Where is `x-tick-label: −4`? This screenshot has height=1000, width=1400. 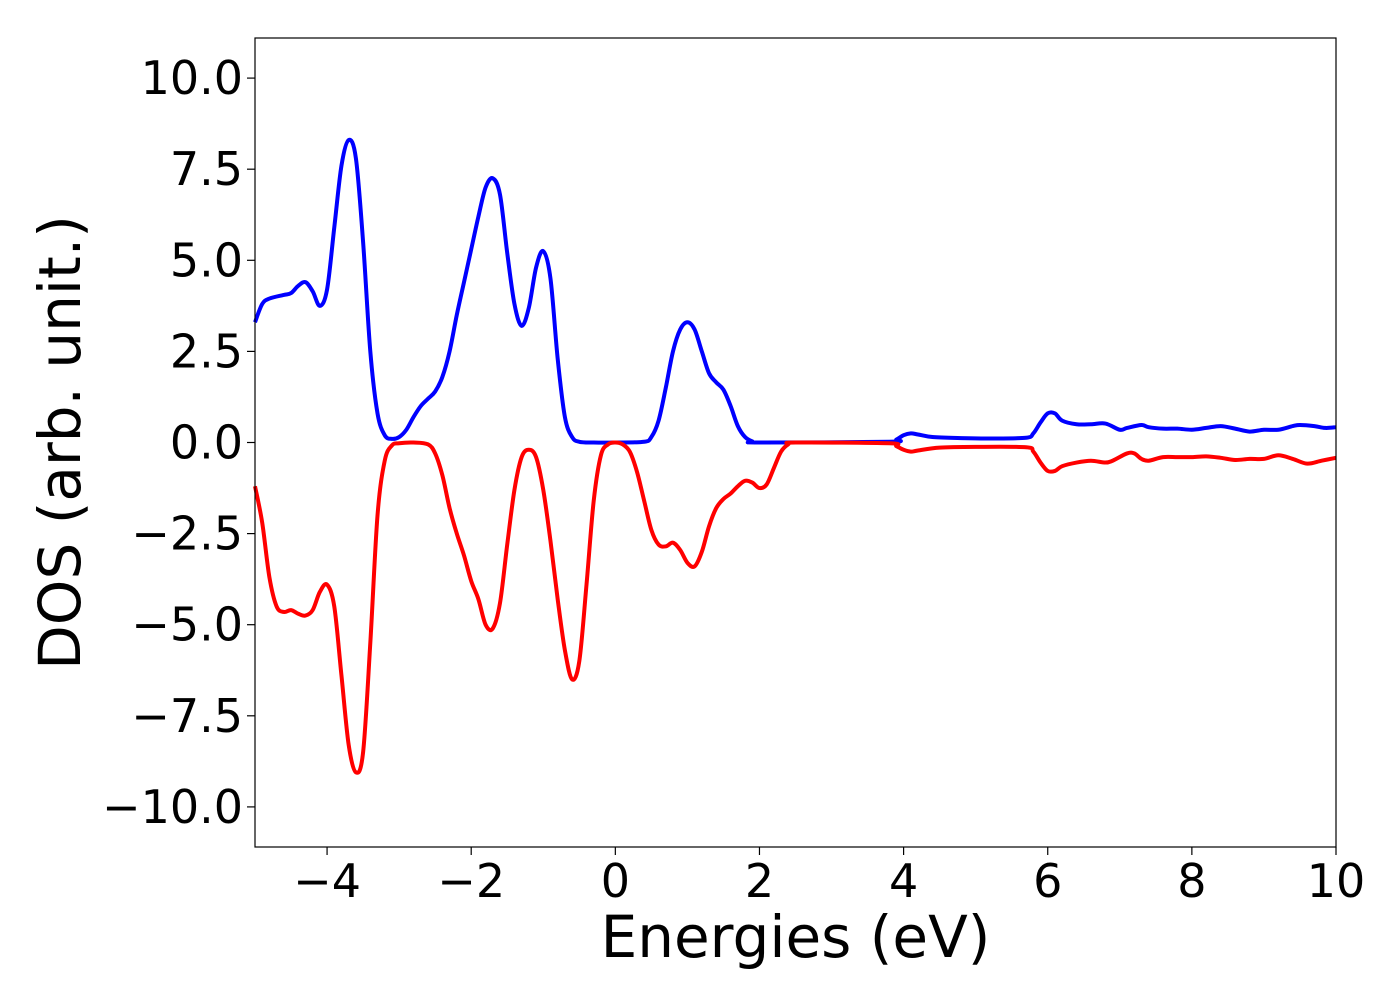
x-tick-label: −4 is located at coordinates (327, 881).